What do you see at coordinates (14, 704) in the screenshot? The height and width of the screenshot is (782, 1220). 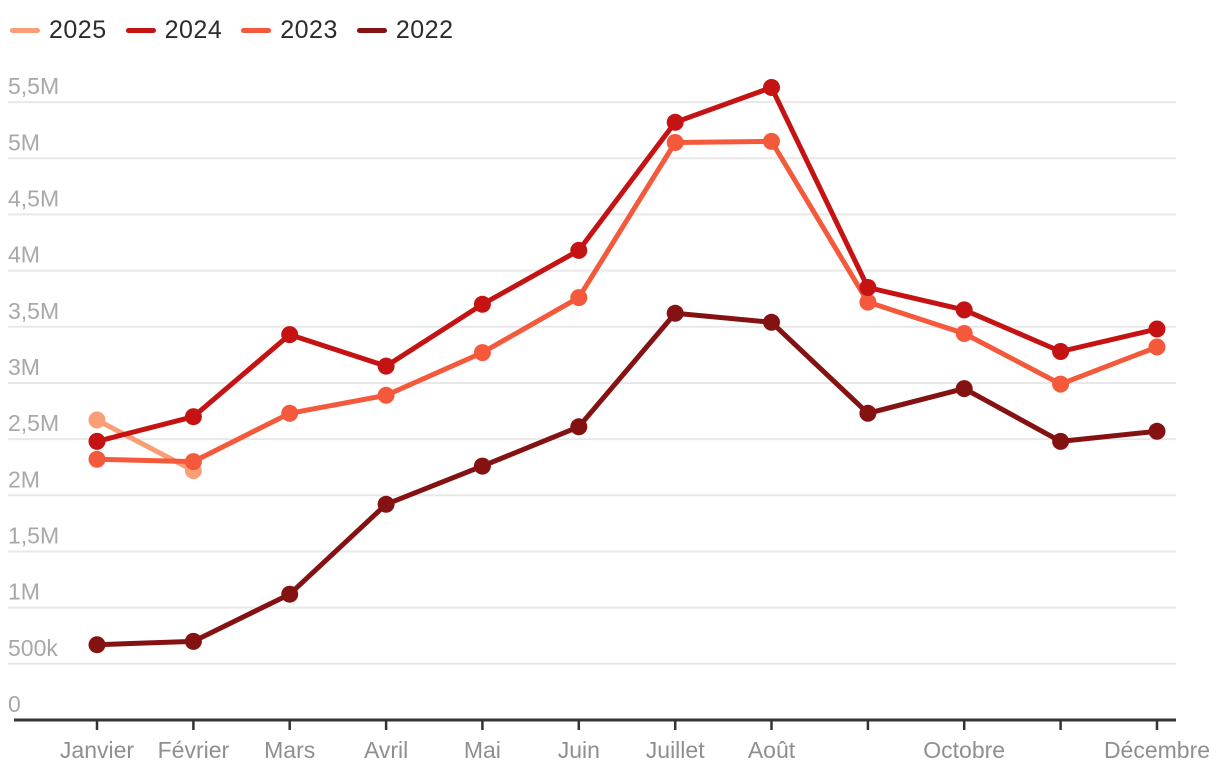 I see `y-axis-label: 0` at bounding box center [14, 704].